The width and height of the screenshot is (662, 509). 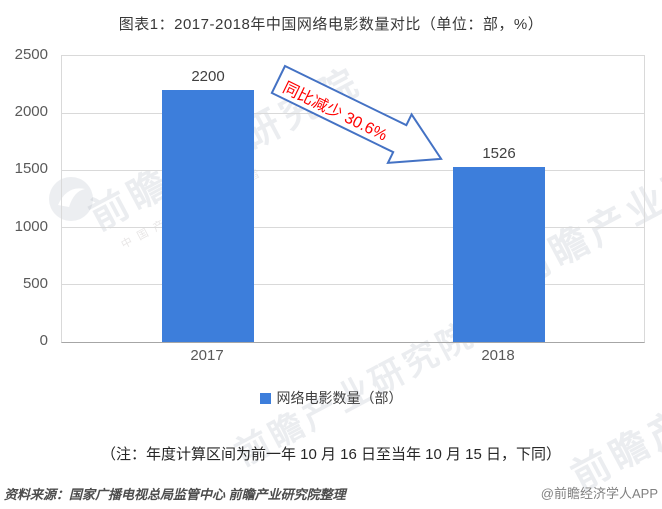 I want to click on y-axis-tick-label: 2000, so click(x=31, y=112).